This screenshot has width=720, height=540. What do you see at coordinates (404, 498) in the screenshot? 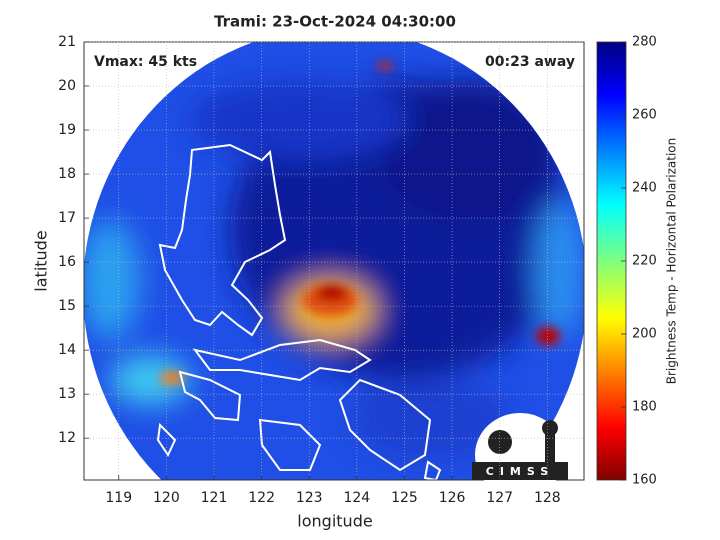
I see `x-tick-label: 125` at bounding box center [404, 498].